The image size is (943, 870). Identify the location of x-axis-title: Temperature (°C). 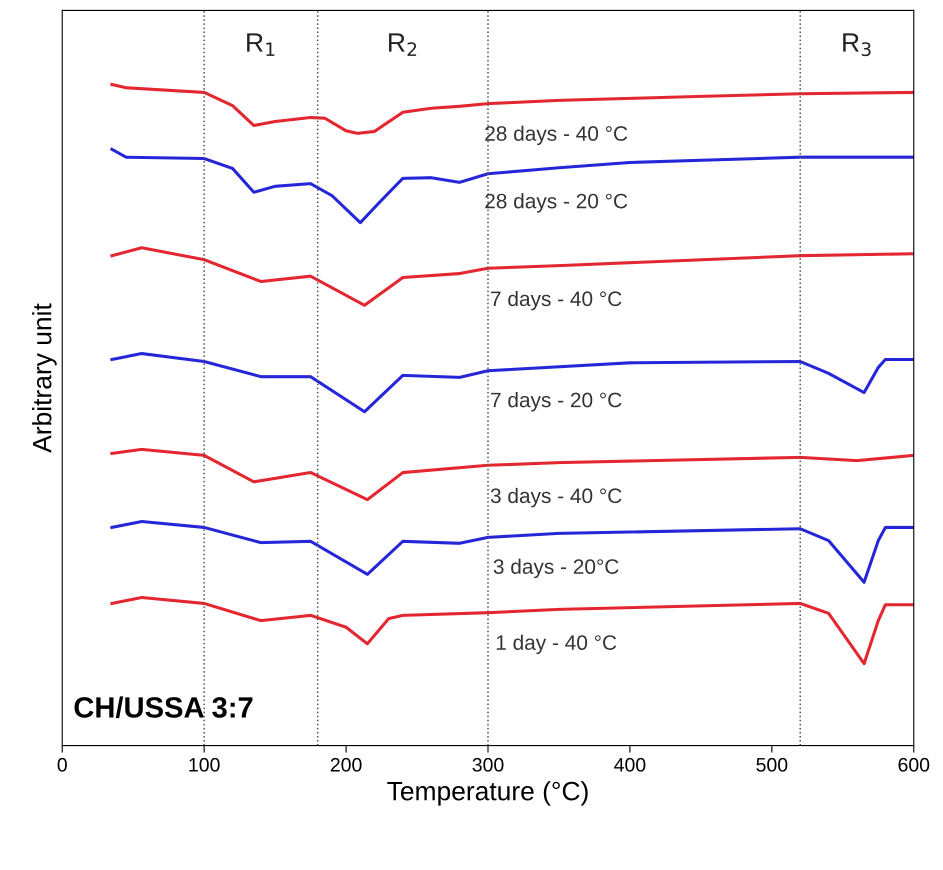
(487, 793).